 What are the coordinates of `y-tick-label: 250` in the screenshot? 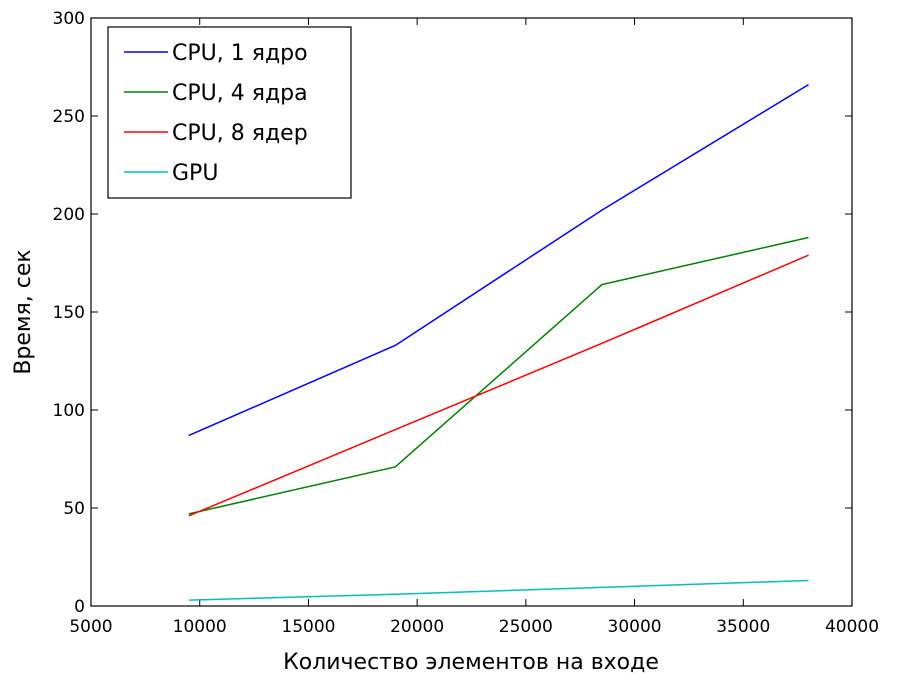 It's located at (69, 117).